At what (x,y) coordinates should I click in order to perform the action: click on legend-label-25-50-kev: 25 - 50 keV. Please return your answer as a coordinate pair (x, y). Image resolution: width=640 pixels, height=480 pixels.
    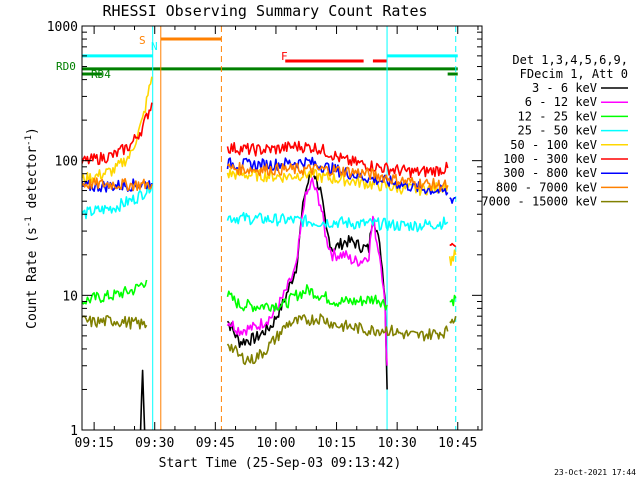
    Looking at the image, I should click on (557, 131).